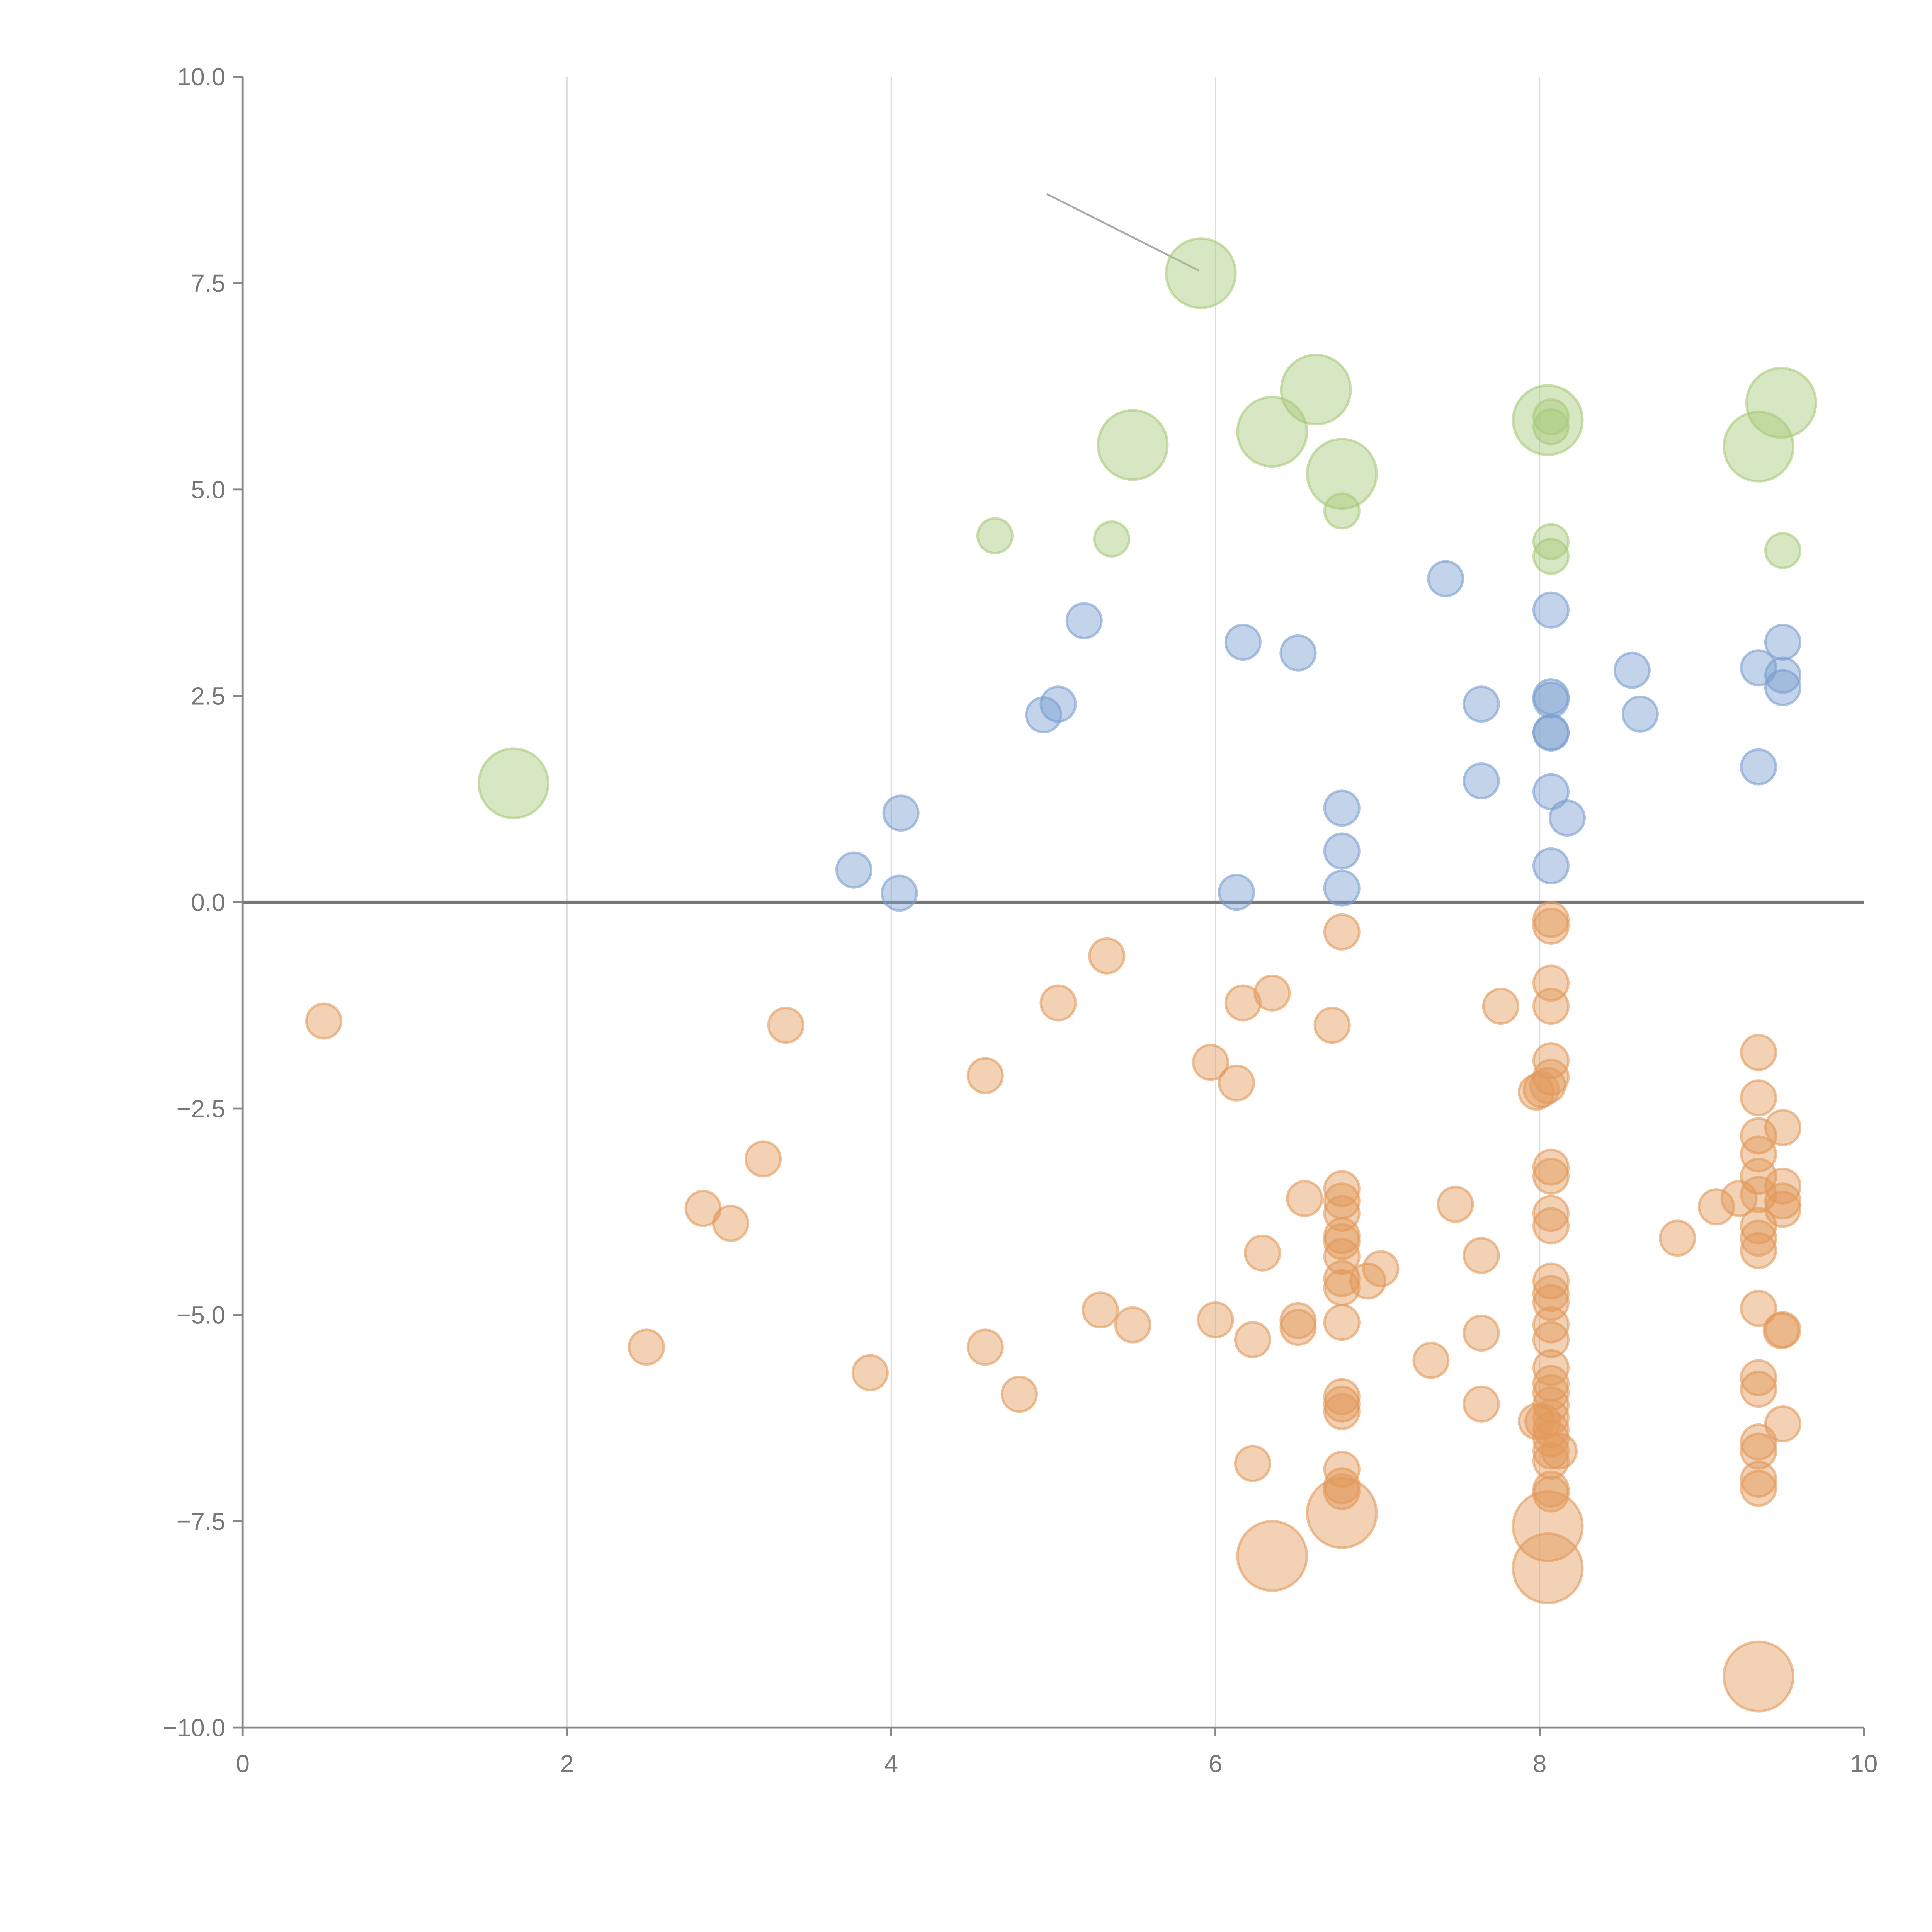 The image size is (1932, 1932). What do you see at coordinates (243, 1764) in the screenshot?
I see `x-tick-label: 0` at bounding box center [243, 1764].